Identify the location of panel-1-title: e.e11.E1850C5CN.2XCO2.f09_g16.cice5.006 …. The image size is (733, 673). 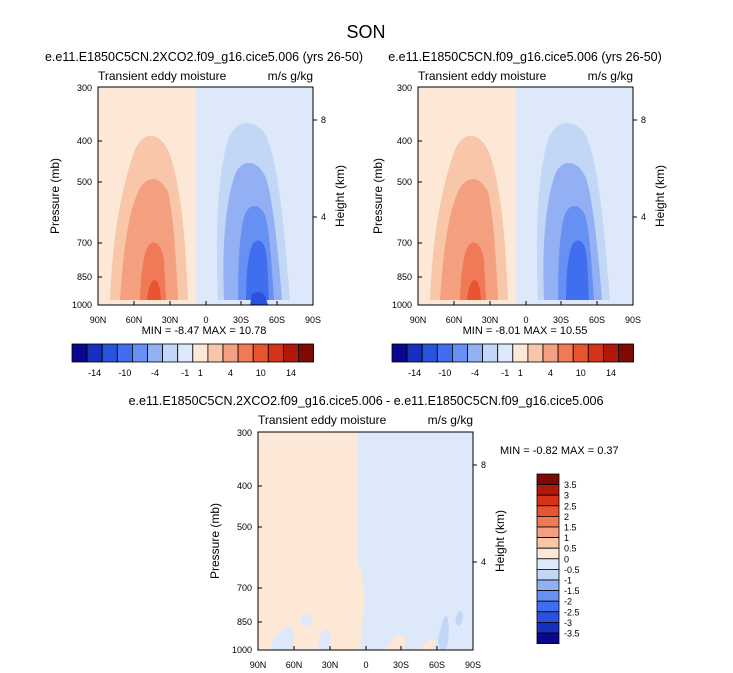
(204, 57).